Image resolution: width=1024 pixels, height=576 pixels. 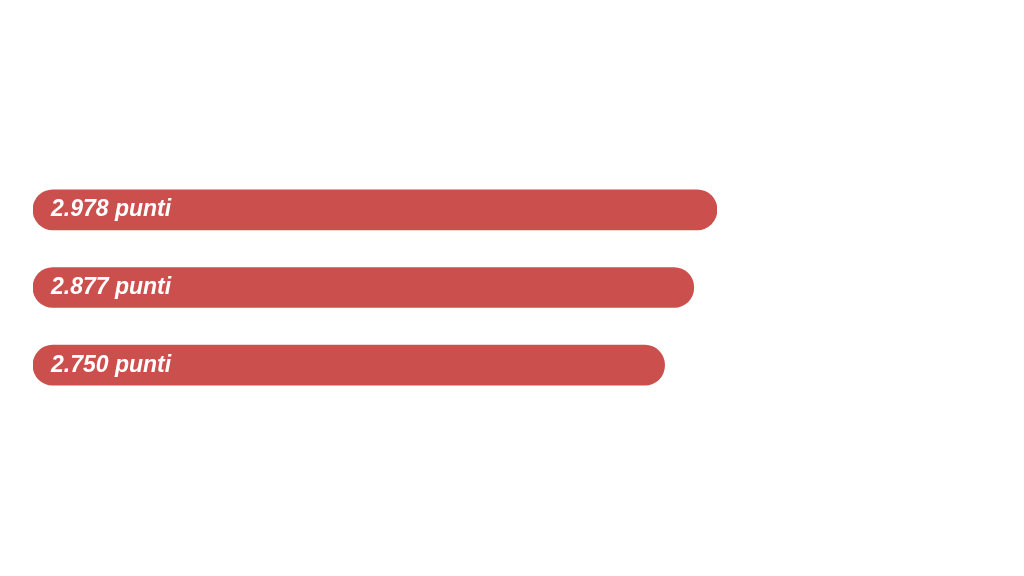 What do you see at coordinates (111, 285) in the screenshot?
I see `data-label: 2.877 punti` at bounding box center [111, 285].